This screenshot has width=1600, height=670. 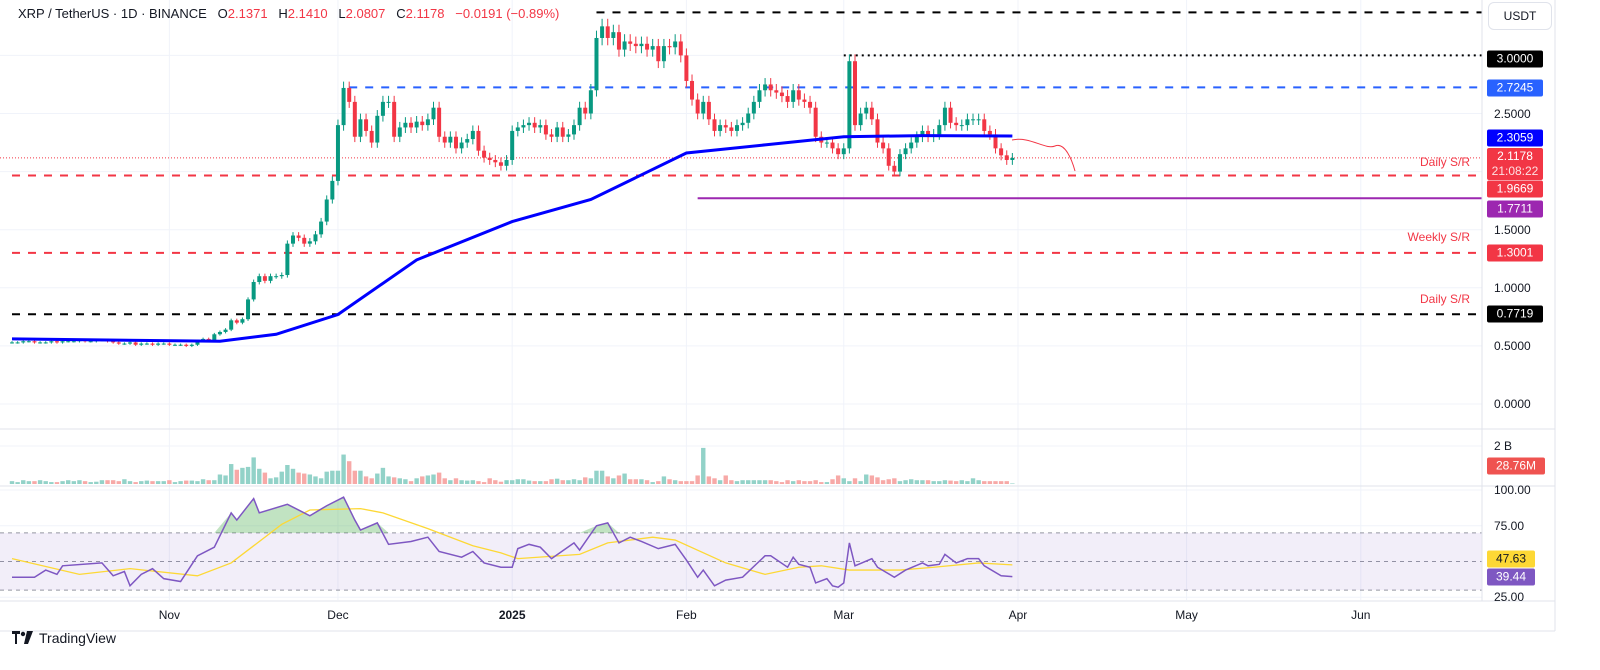 I want to click on price-tick: 1.0000, so click(x=1512, y=288).